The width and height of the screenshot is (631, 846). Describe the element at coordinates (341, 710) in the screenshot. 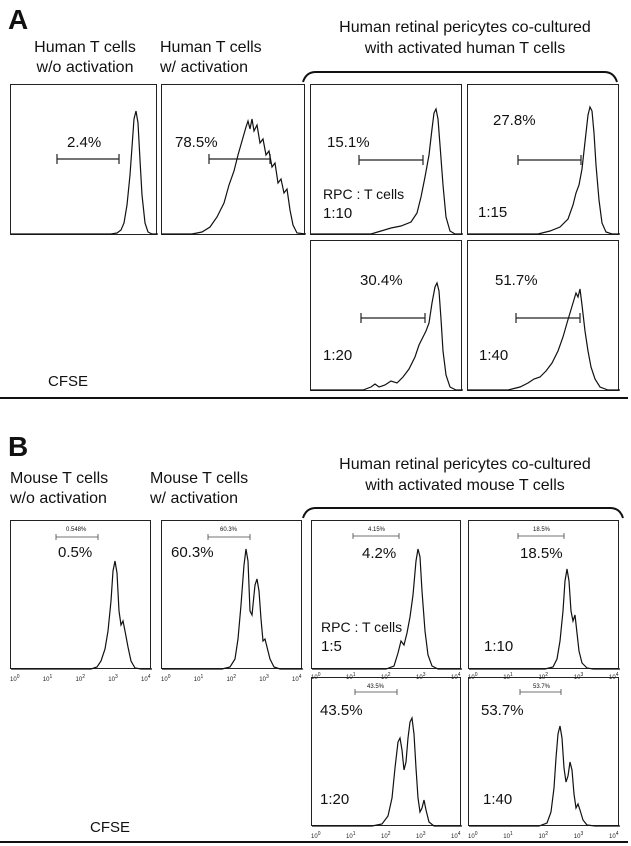

I see `percent-label: 43.5%` at that location.